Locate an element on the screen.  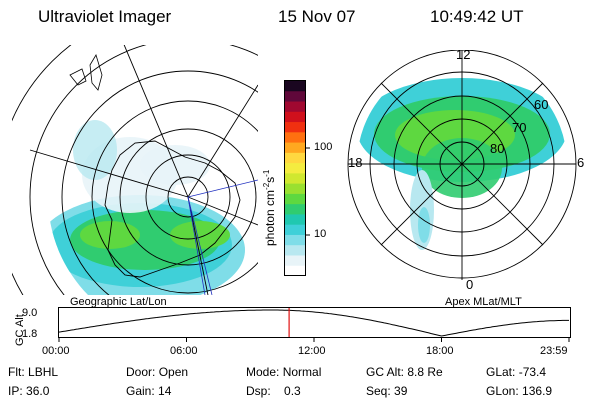
mlt-label-6: 6 is located at coordinates (581, 162).